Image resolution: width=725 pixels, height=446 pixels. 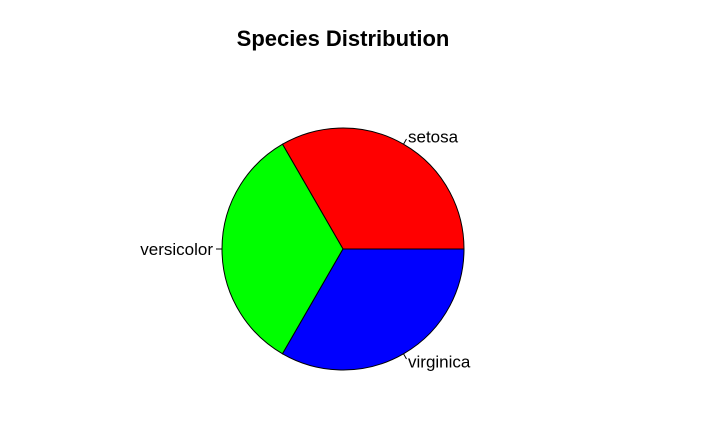 I want to click on slice-label-setosa: setosa, so click(x=433, y=136).